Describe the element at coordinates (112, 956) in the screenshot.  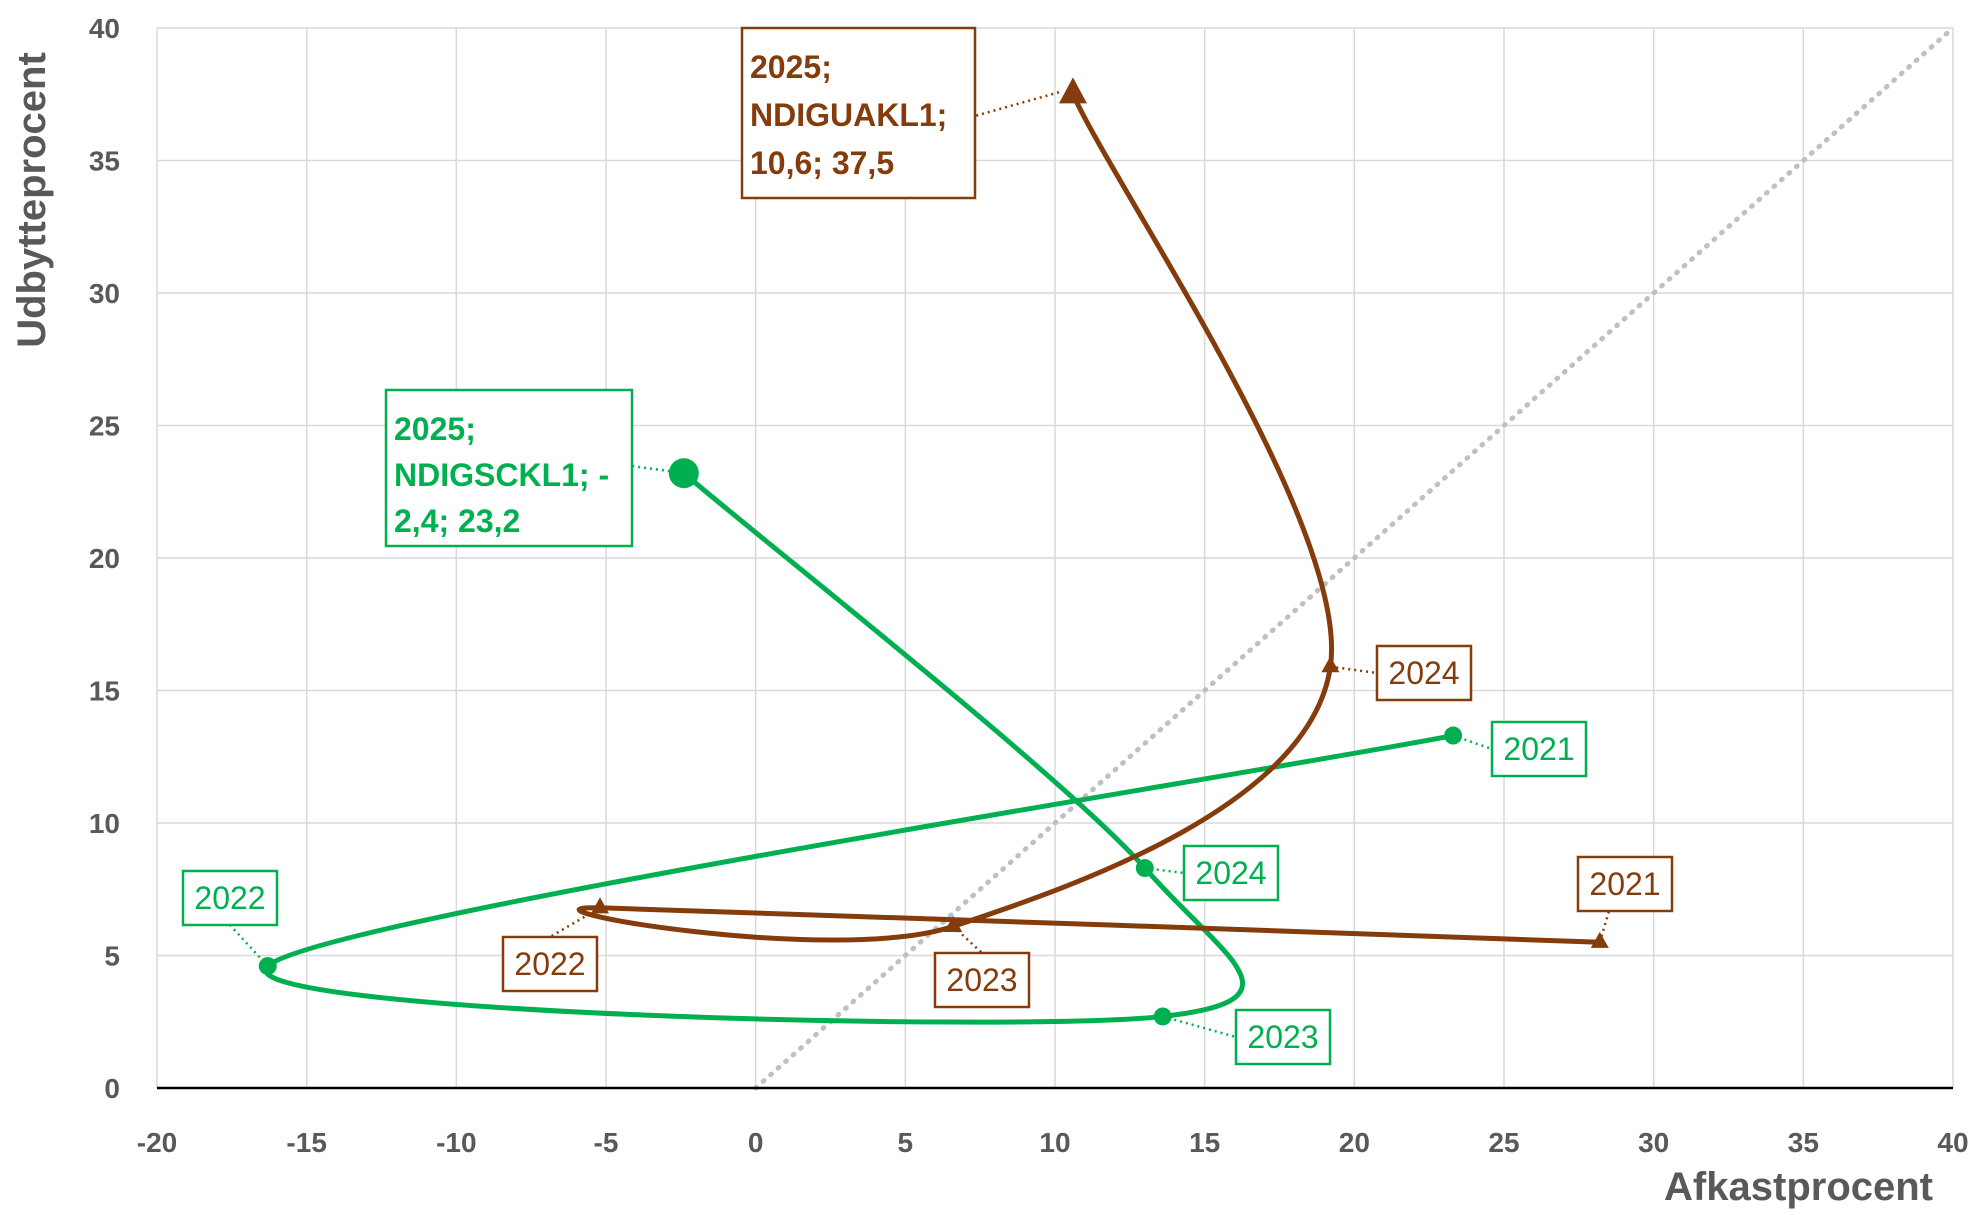
I see `y-tick-label: 5` at that location.